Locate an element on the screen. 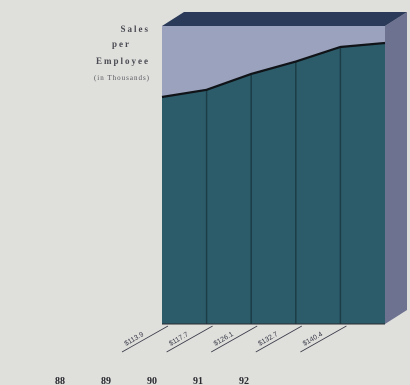 The width and height of the screenshot is (410, 385). chart-top-face is located at coordinates (284, 19).